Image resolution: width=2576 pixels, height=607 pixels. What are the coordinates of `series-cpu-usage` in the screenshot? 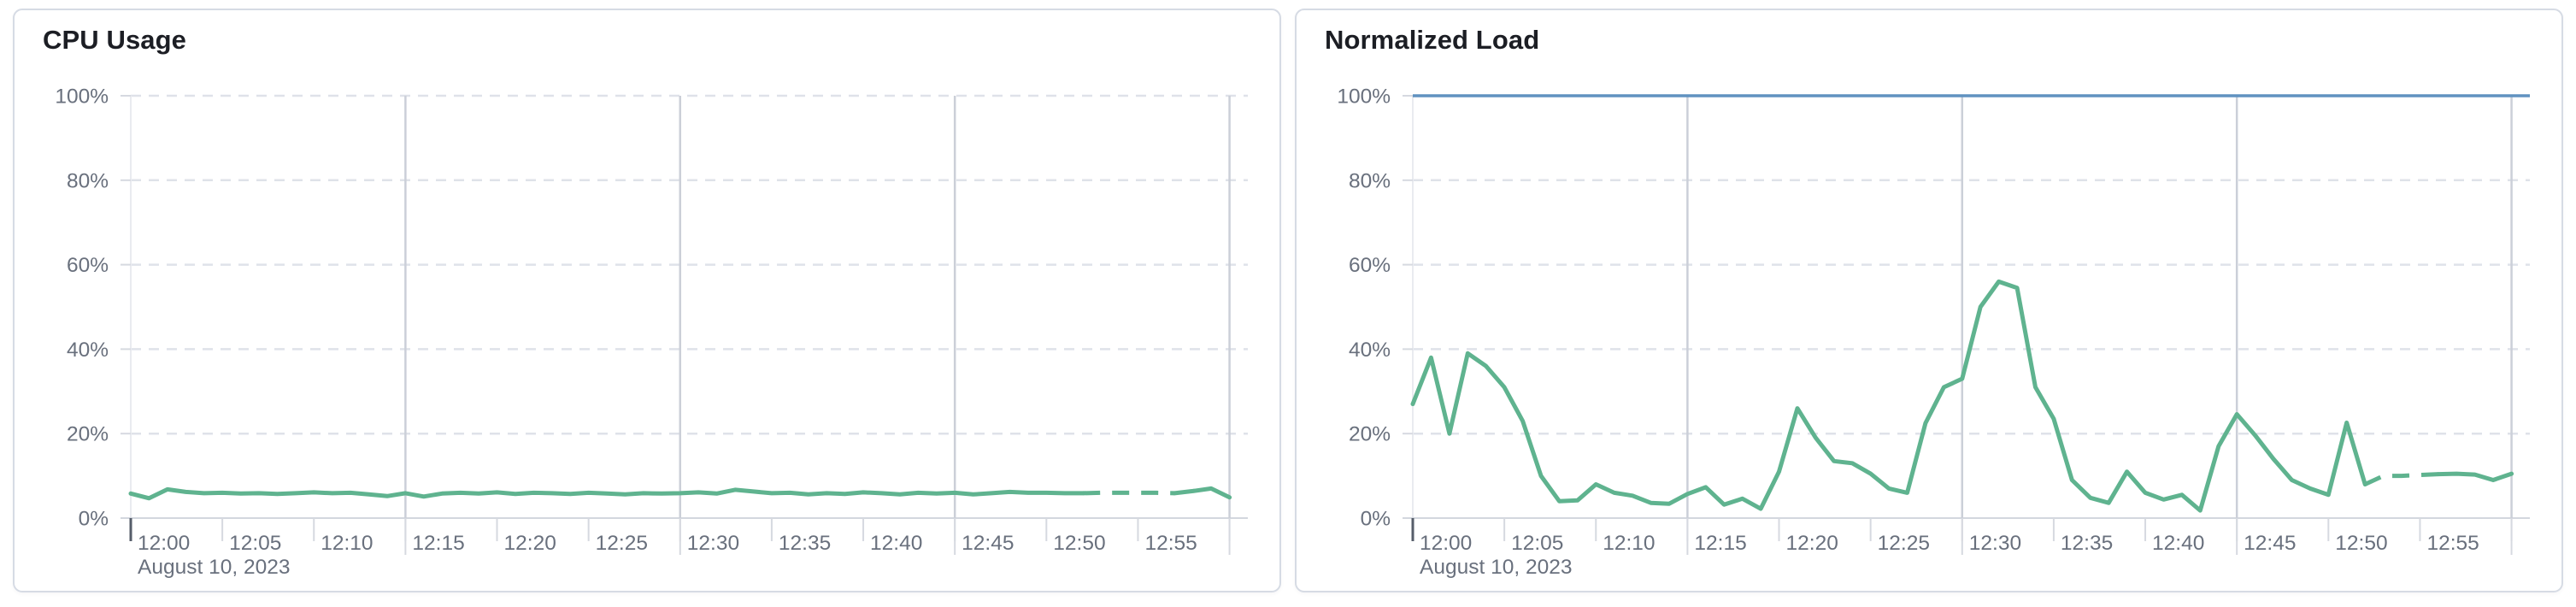 It's located at (680, 493).